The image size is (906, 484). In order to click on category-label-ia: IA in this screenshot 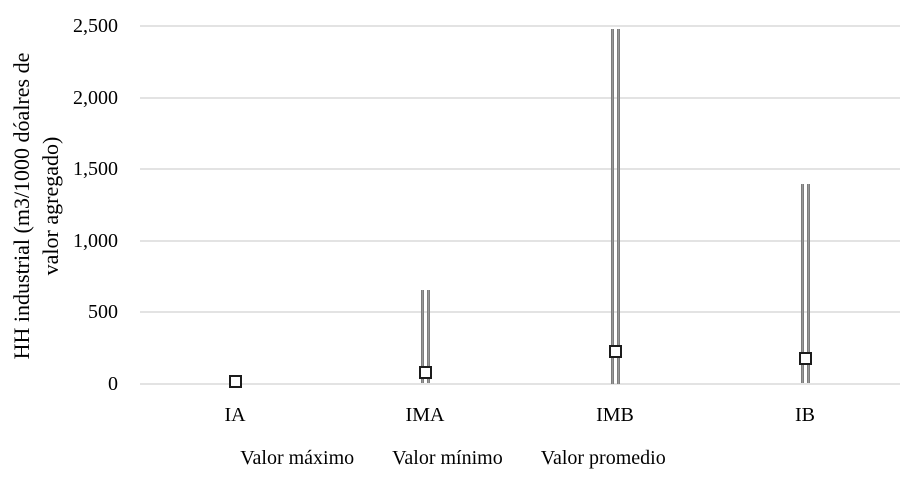, I will do `click(235, 415)`.